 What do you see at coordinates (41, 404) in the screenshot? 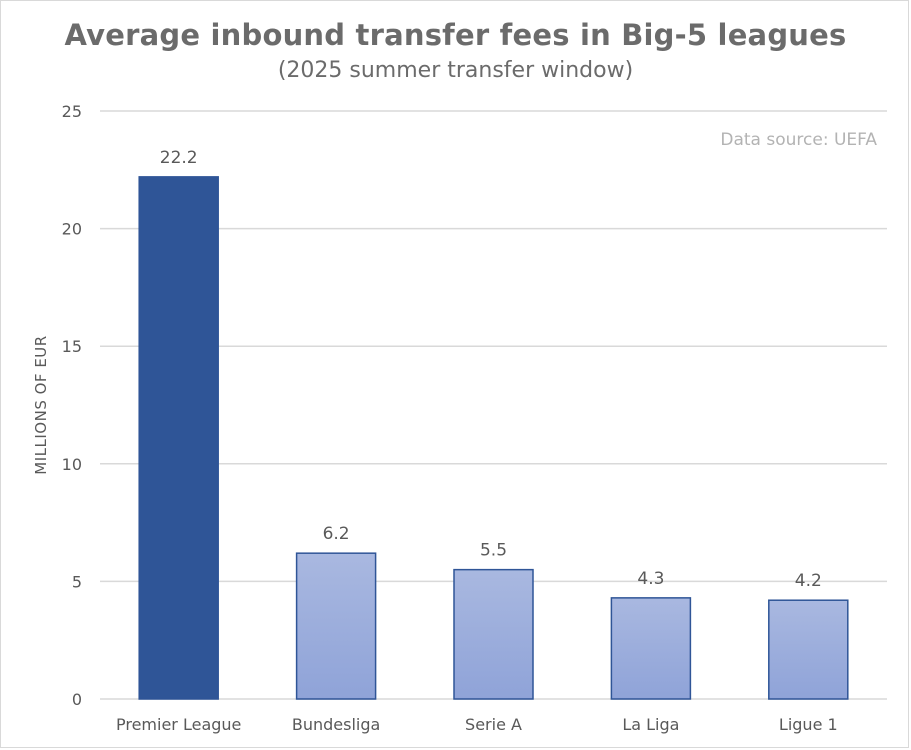
I see `y-axis-label: MILLIONS OF EUR` at bounding box center [41, 404].